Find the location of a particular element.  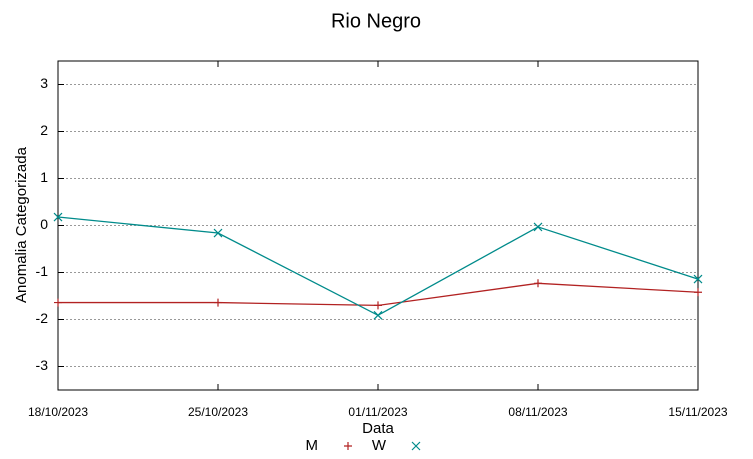

y-tick-label: 1 is located at coordinates (44, 177).